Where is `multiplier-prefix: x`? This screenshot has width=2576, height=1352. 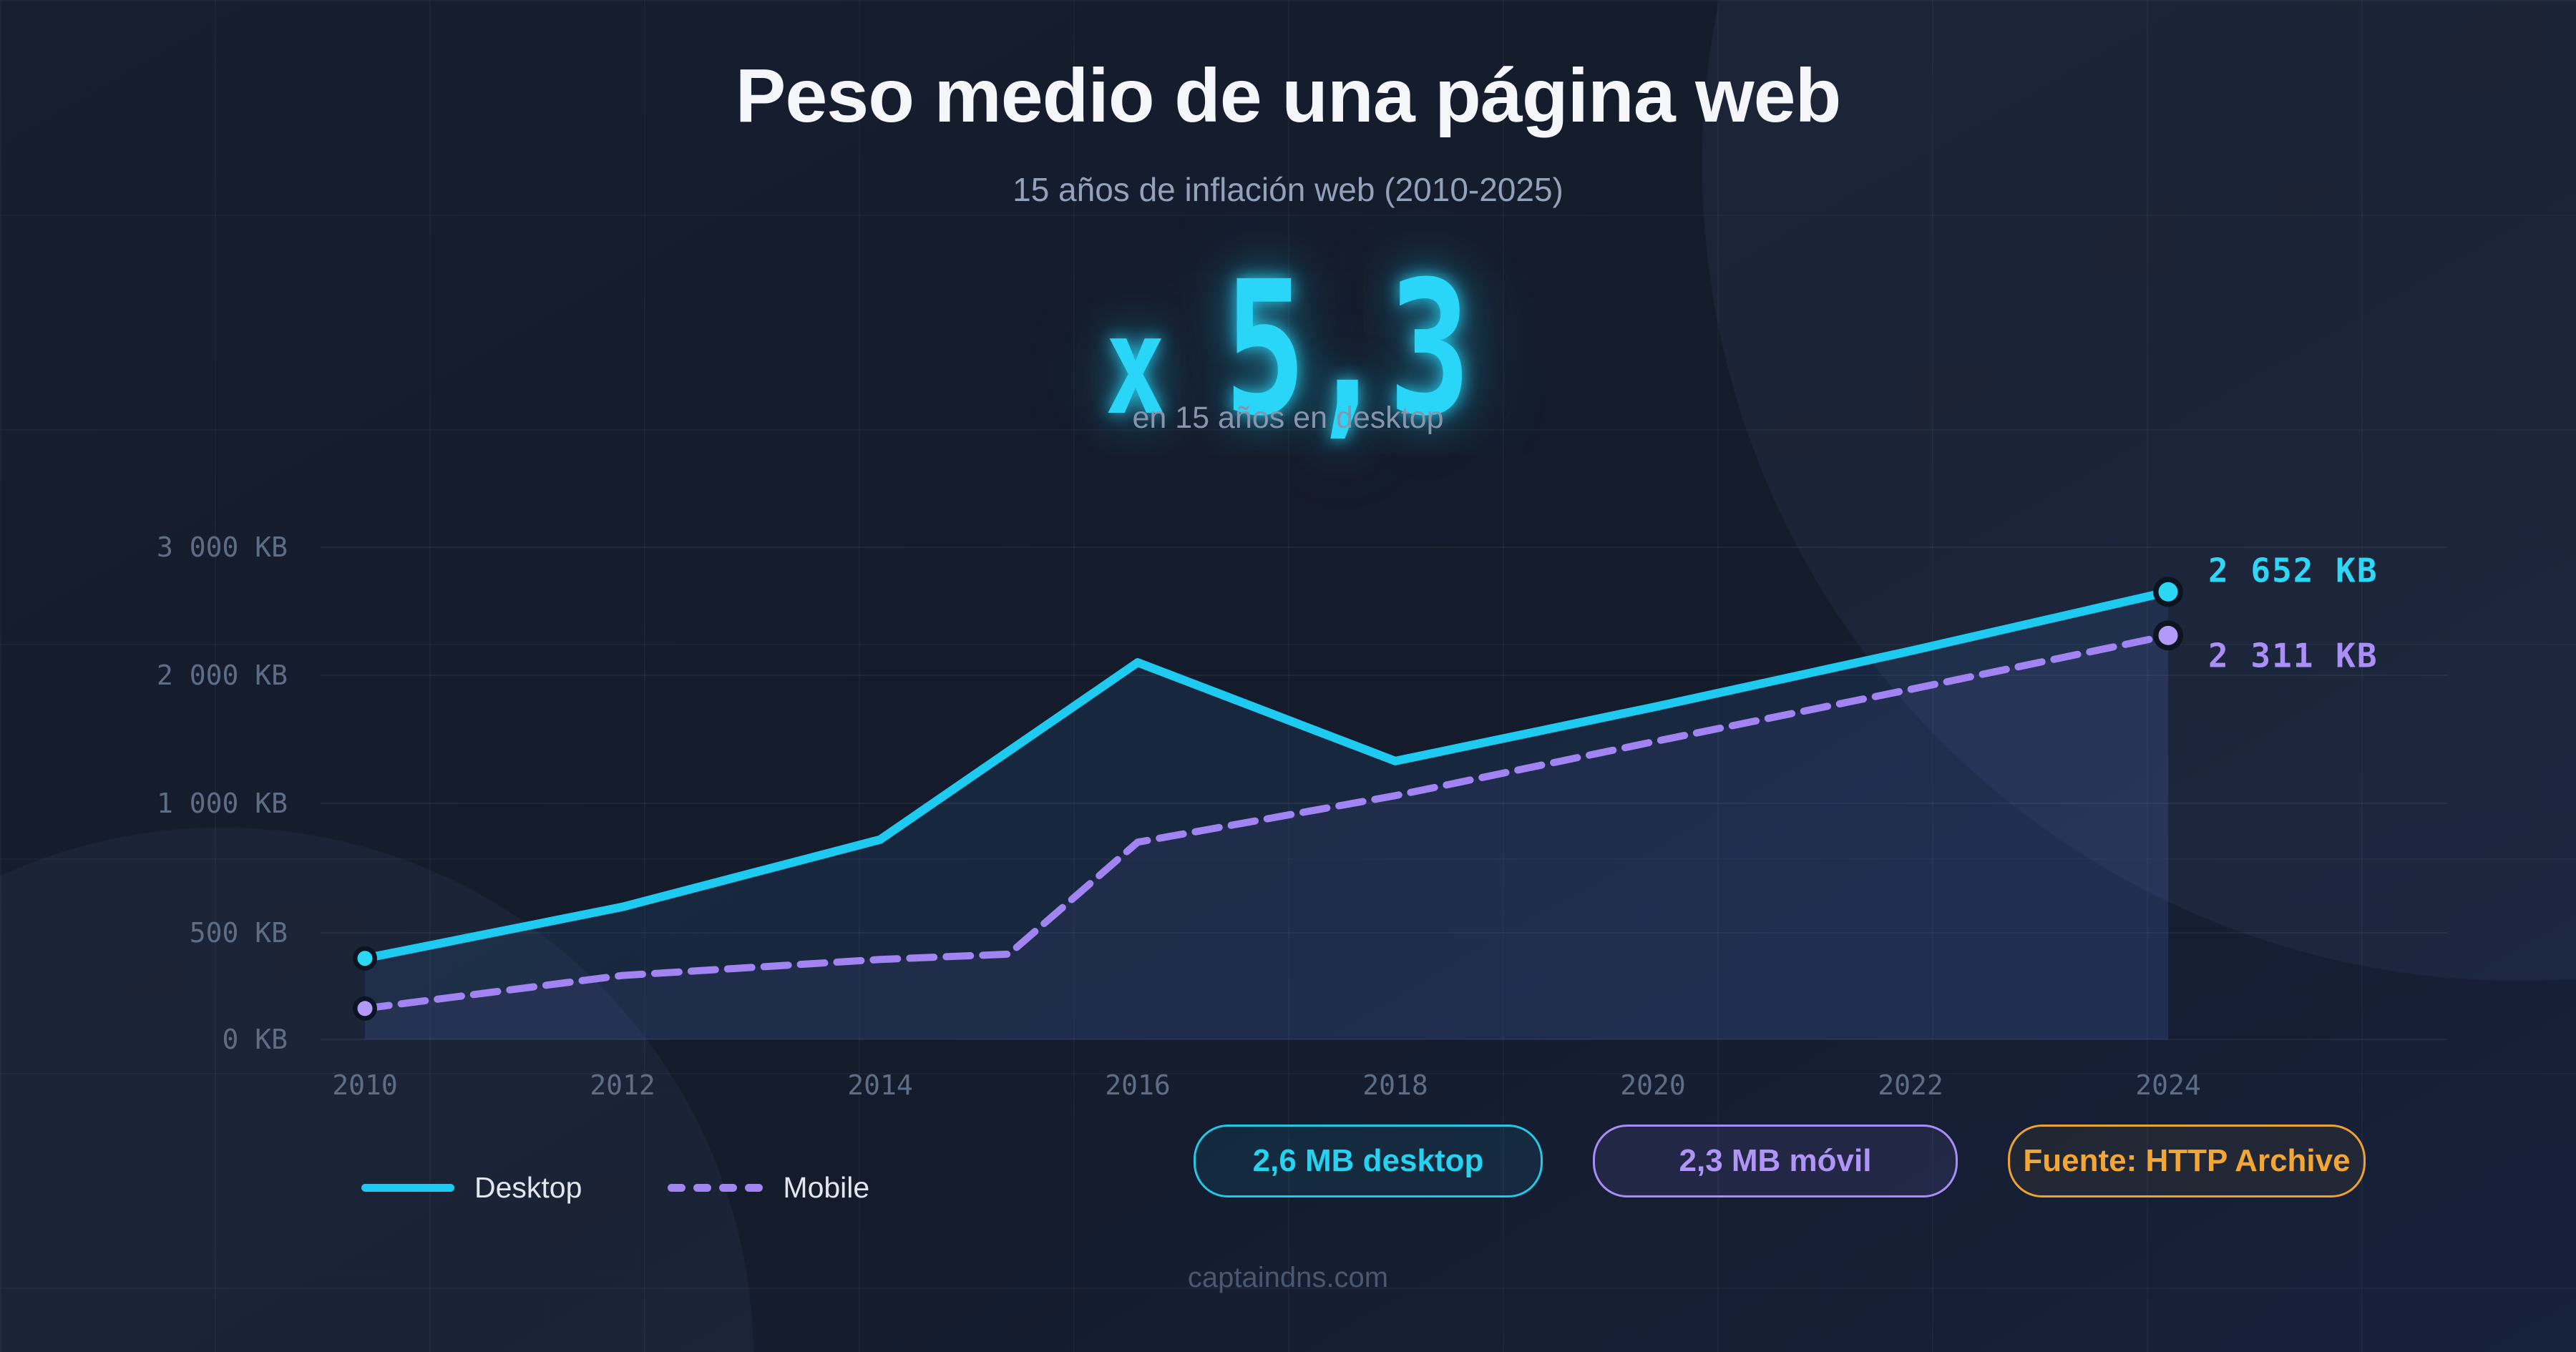 multiplier-prefix: x is located at coordinates (1135, 366).